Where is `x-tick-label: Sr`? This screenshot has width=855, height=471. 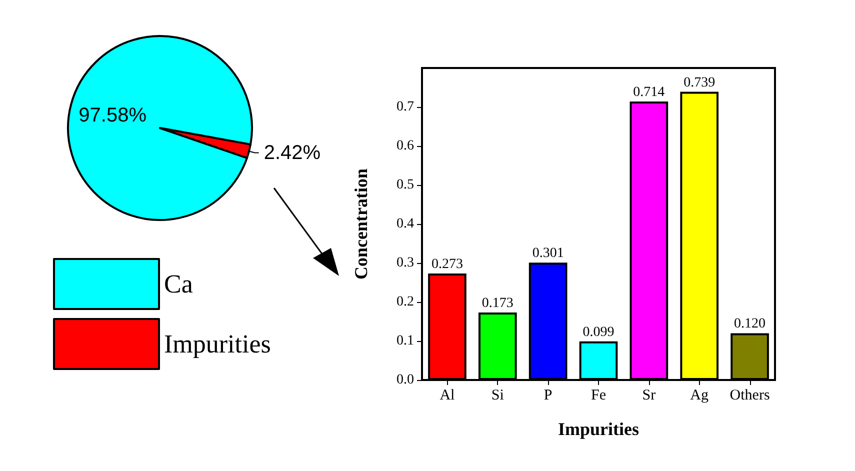
x-tick-label: Sr is located at coordinates (649, 396).